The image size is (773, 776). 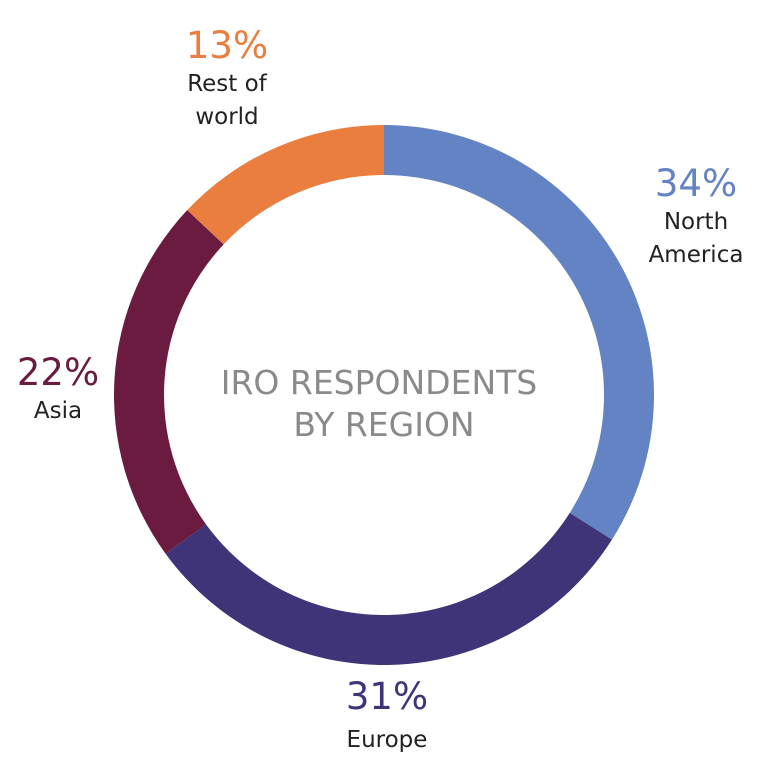 I want to click on category-label-europe-line-1: Europe, so click(x=387, y=740).